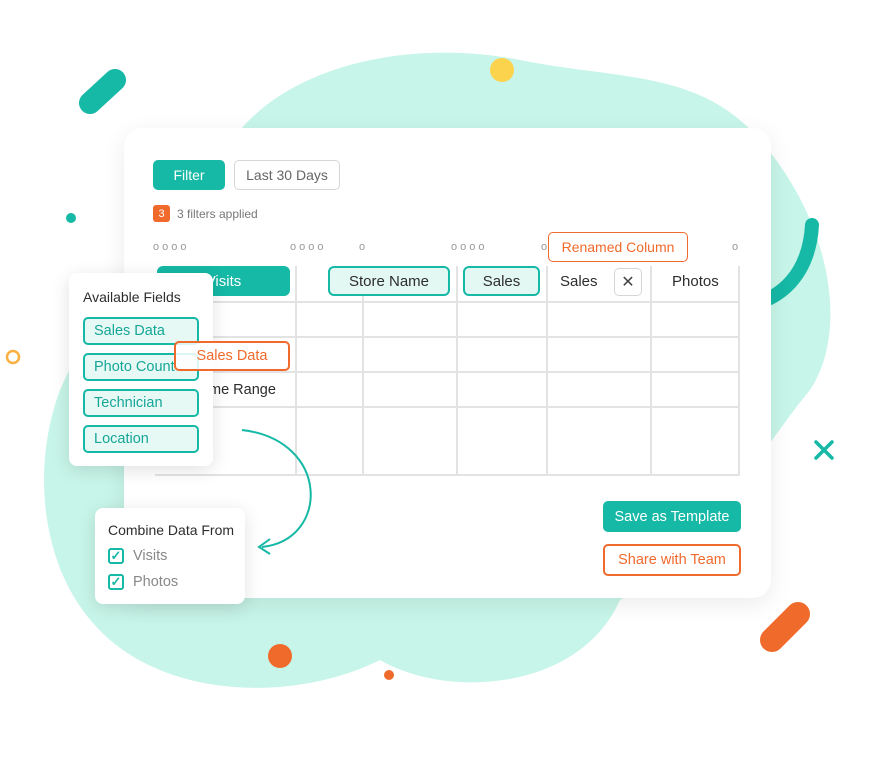 The height and width of the screenshot is (766, 876). What do you see at coordinates (116, 582) in the screenshot?
I see `checkbox-photos: ✓` at bounding box center [116, 582].